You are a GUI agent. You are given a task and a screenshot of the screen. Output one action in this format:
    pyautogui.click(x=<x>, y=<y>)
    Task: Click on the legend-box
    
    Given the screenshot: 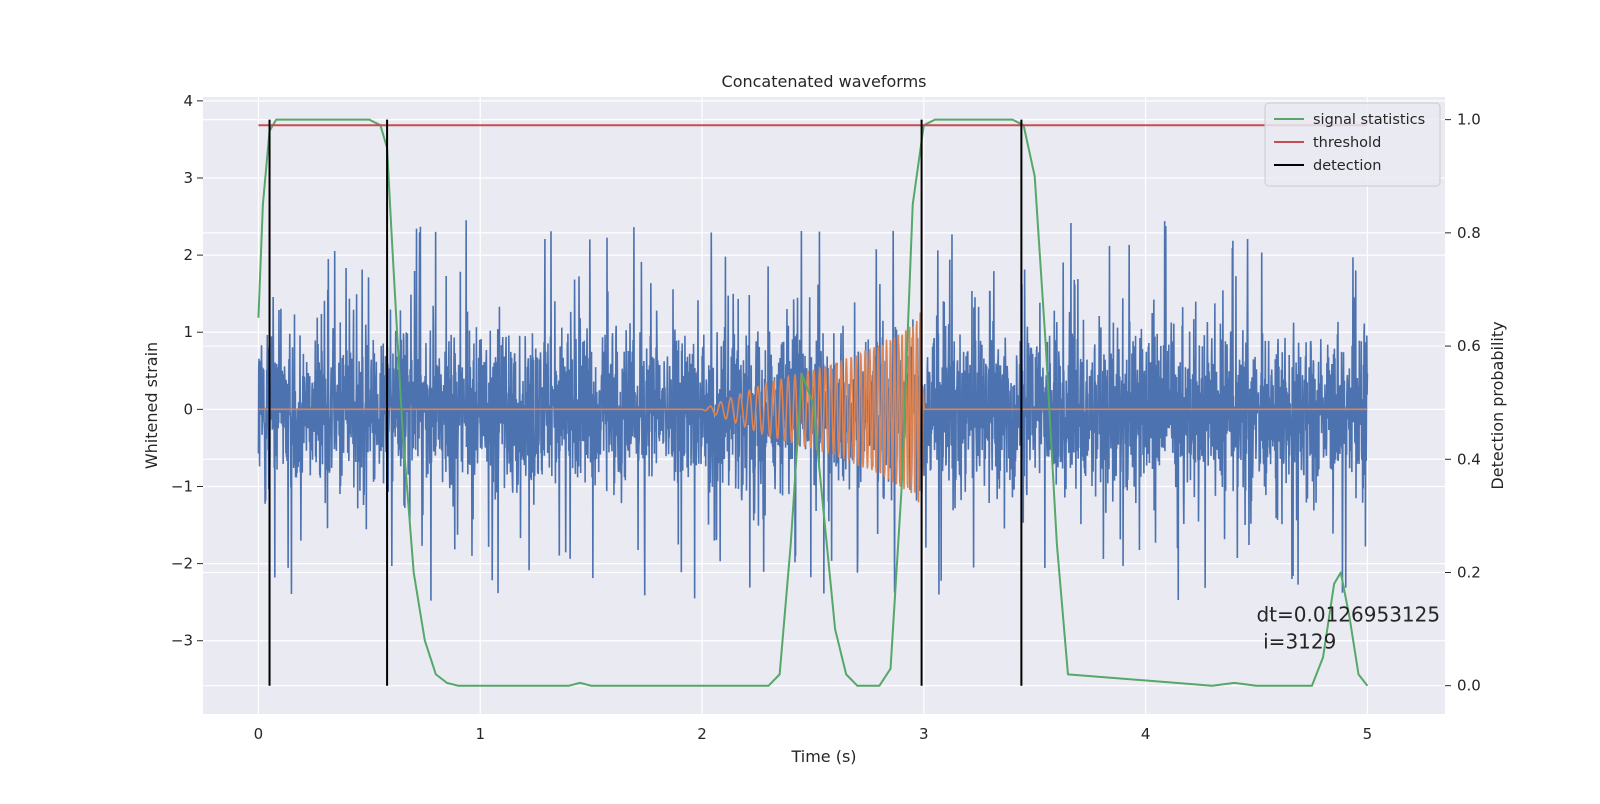 What is the action you would take?
    pyautogui.click(x=1352, y=144)
    